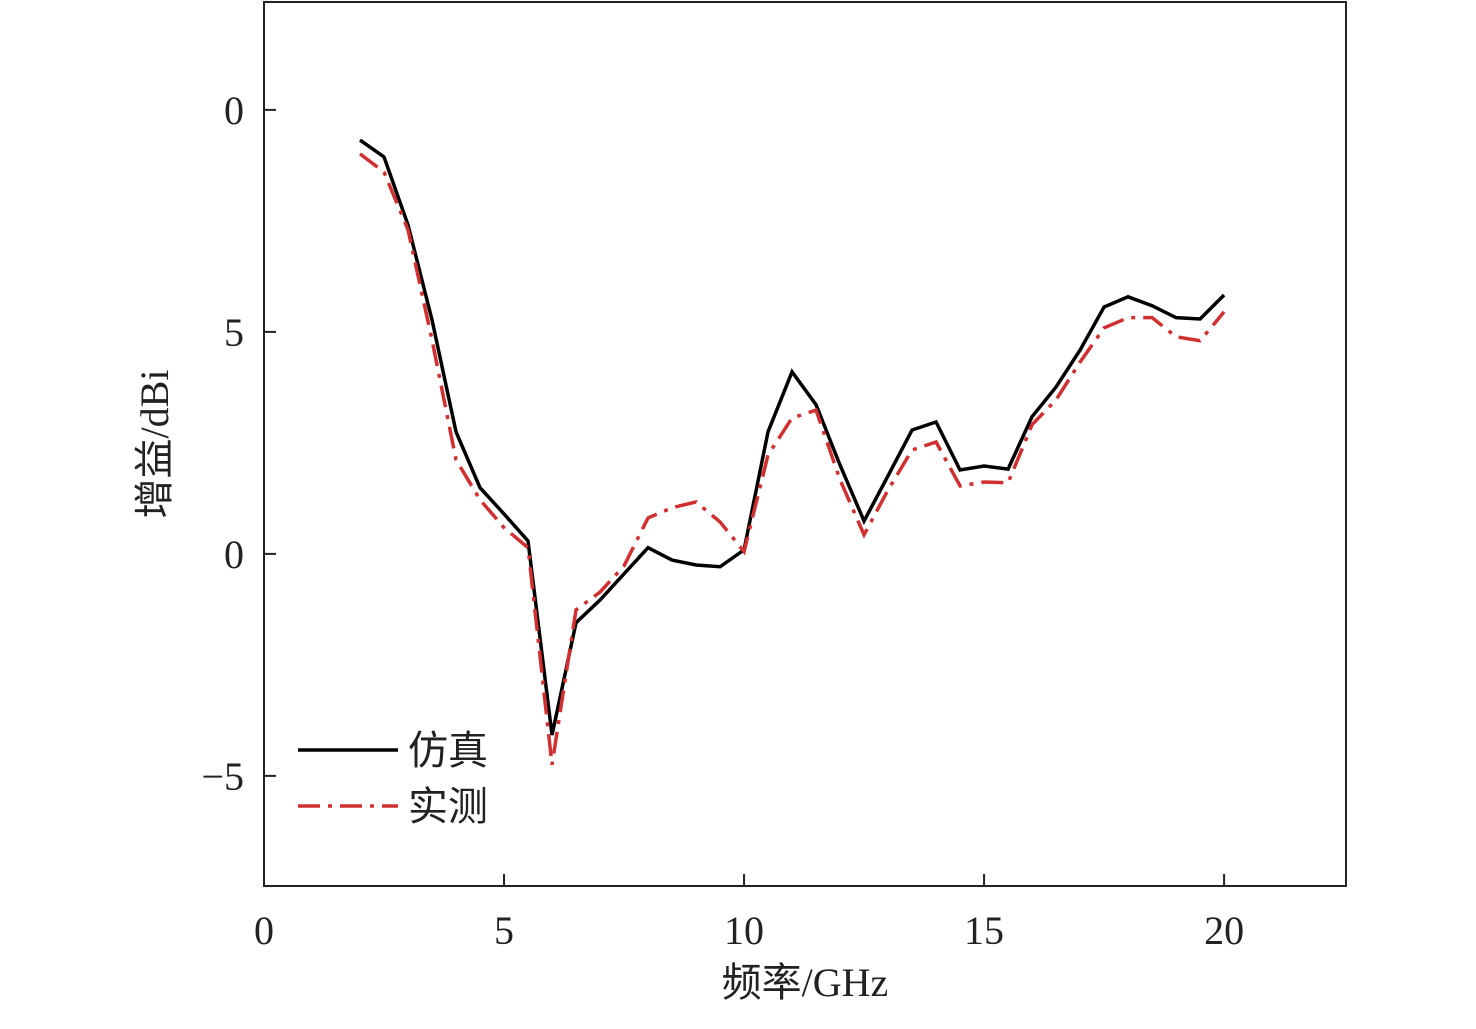  What do you see at coordinates (234, 332) in the screenshot?
I see `y-tick-label: 5` at bounding box center [234, 332].